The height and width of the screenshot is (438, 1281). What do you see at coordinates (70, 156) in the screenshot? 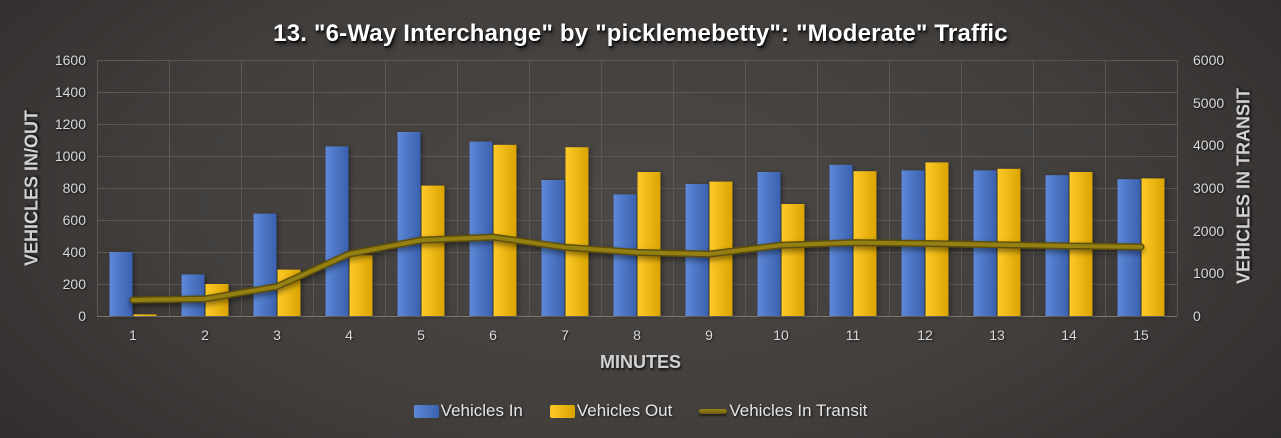
I see `left-tick-1000: 1000` at bounding box center [70, 156].